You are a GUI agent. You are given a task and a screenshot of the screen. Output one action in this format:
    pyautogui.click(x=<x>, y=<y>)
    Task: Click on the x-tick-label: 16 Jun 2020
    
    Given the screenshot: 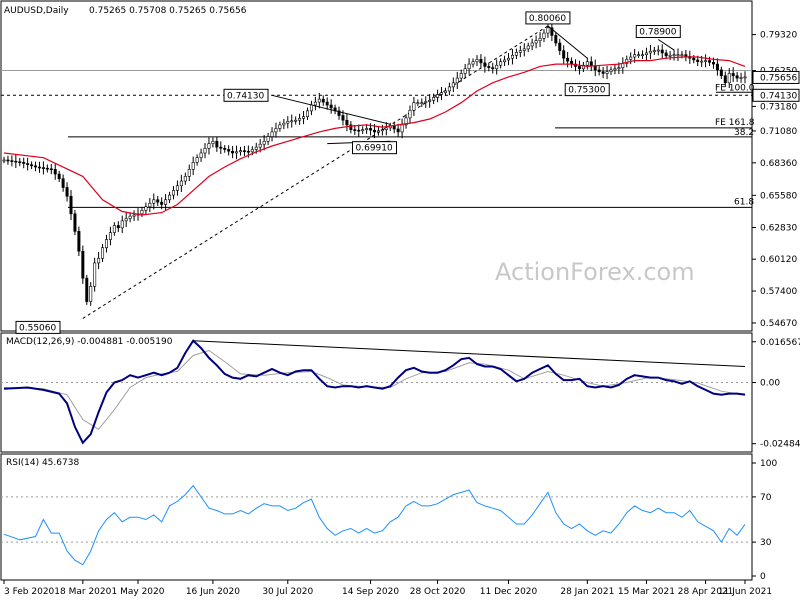 What is the action you would take?
    pyautogui.click(x=213, y=592)
    